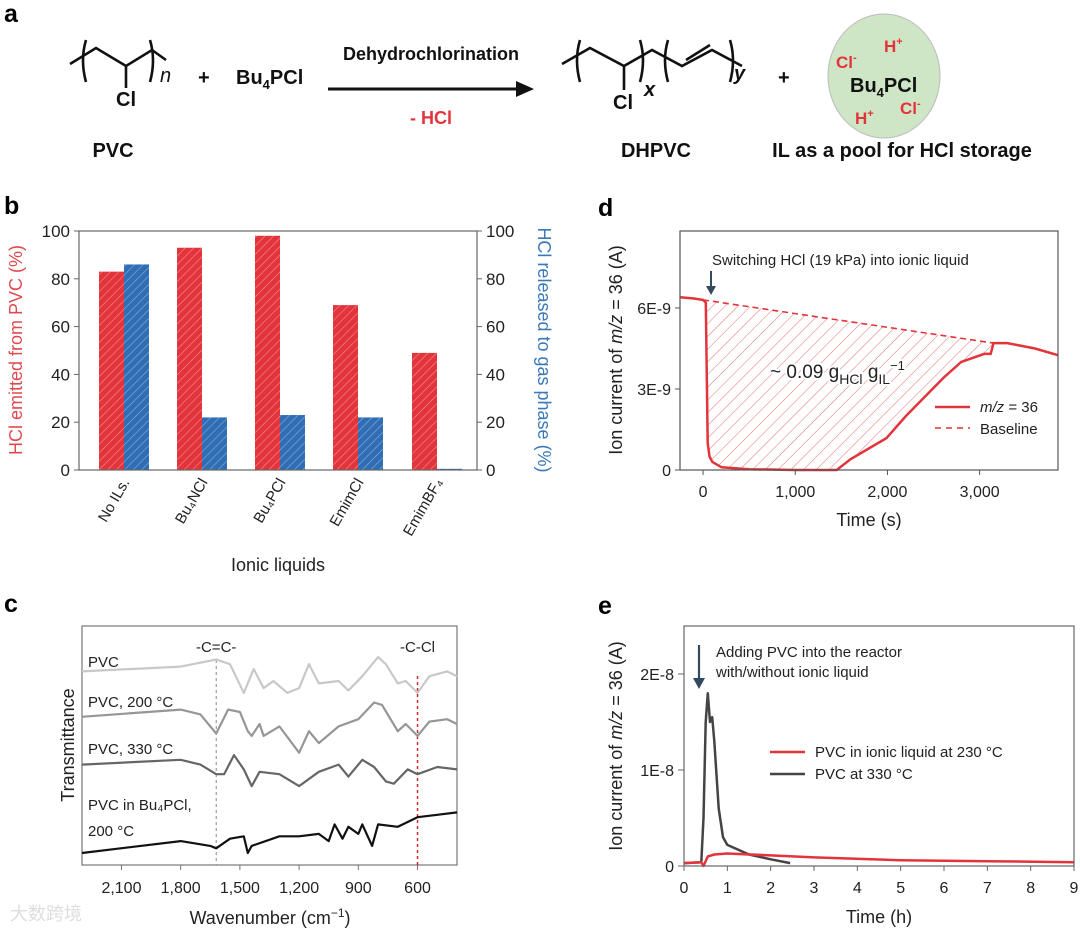  Describe the element at coordinates (657, 675) in the screenshot. I see `e-ytick-label: 2E-8` at that location.